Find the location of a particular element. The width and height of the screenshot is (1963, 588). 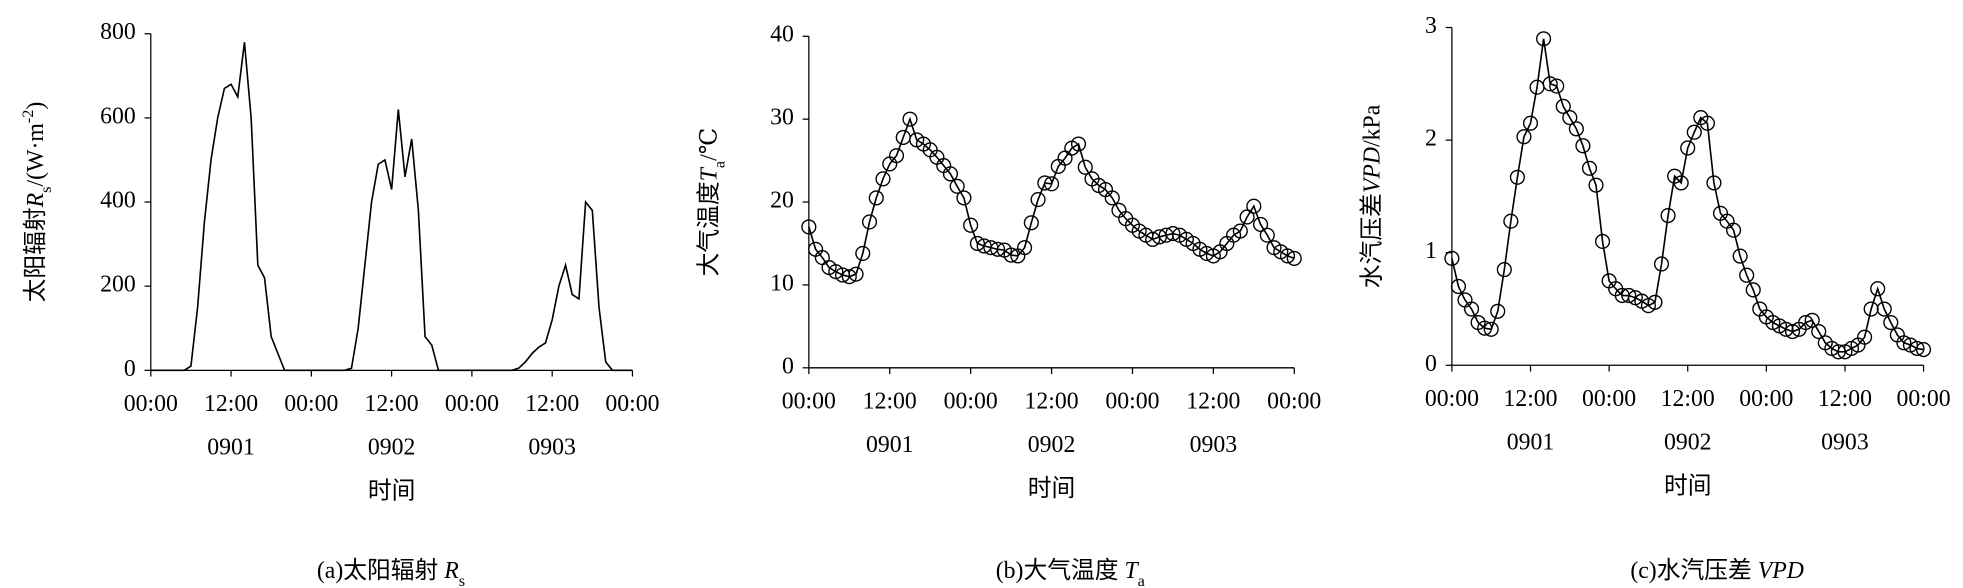

label-part: /kPa is located at coordinates (1373, 125).